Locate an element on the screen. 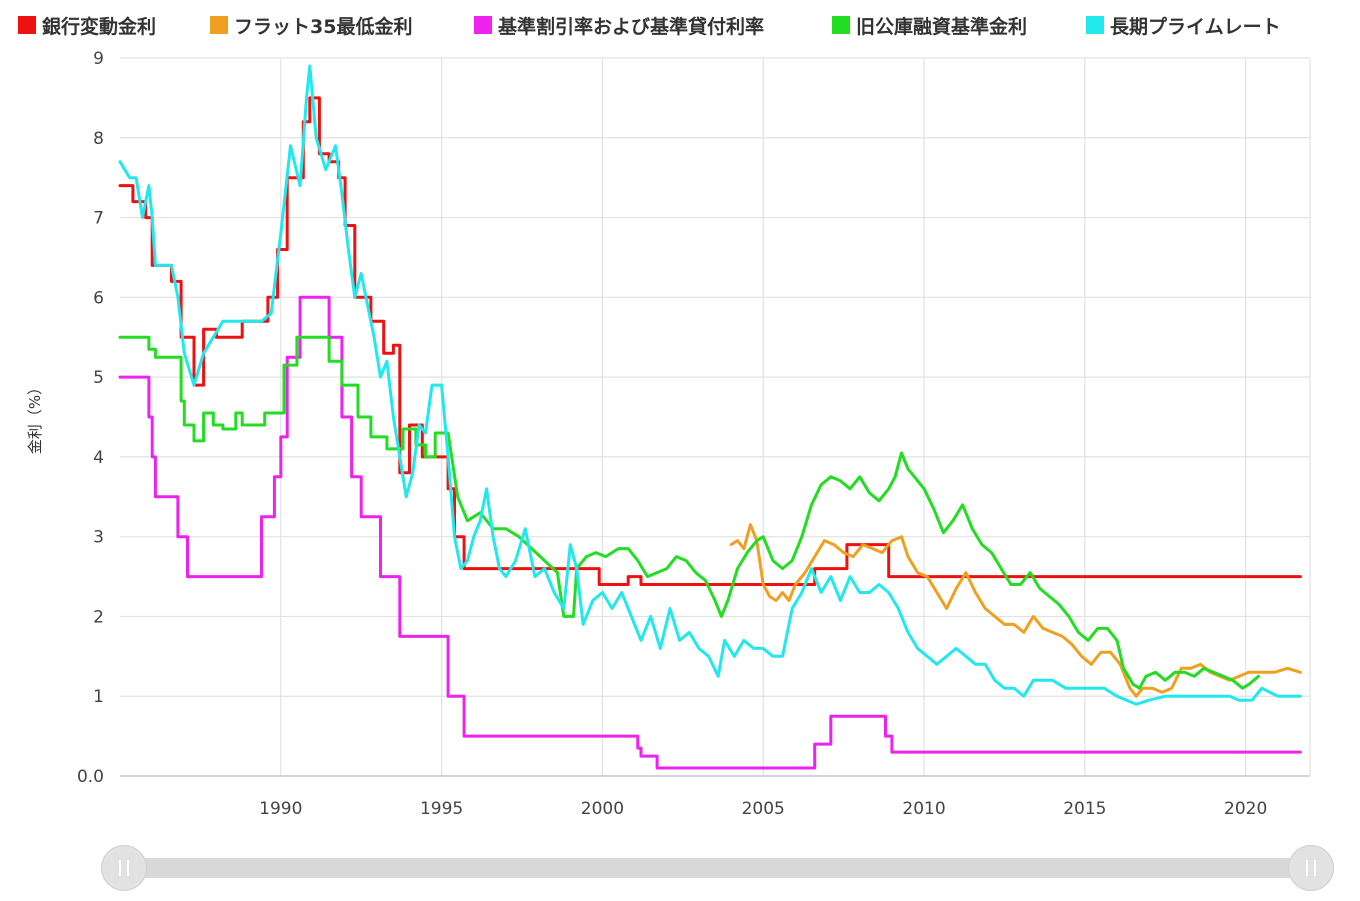  legend-label-base-discount-rate: 基準割引率および基準貸付利率 is located at coordinates (631, 26).